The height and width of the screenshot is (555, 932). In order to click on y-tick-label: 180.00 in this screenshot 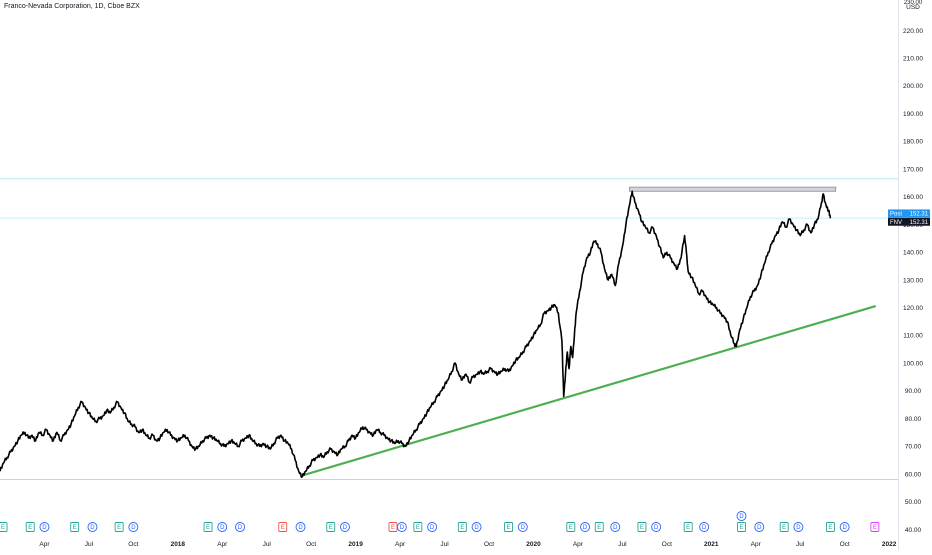, I will do `click(913, 142)`.